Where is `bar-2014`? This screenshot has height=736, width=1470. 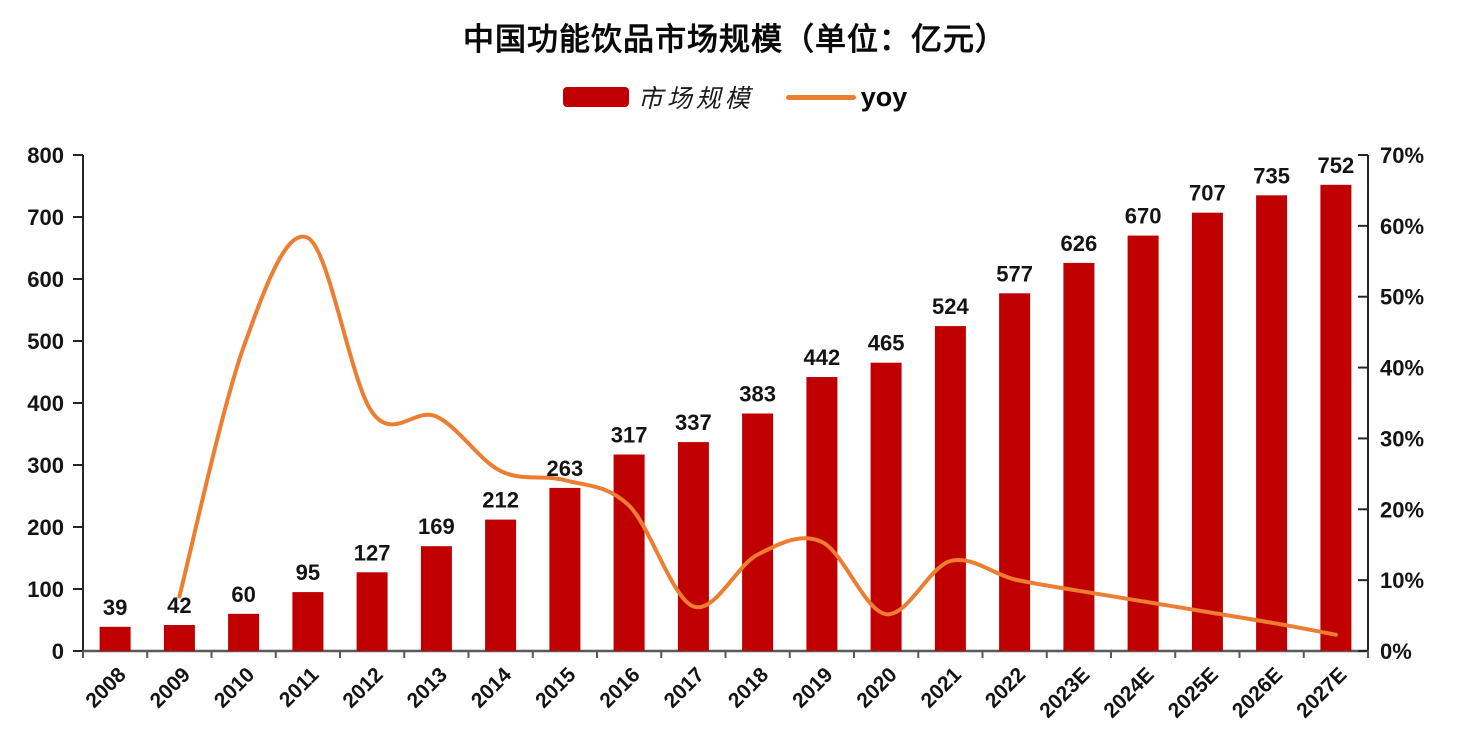
bar-2014 is located at coordinates (501, 585).